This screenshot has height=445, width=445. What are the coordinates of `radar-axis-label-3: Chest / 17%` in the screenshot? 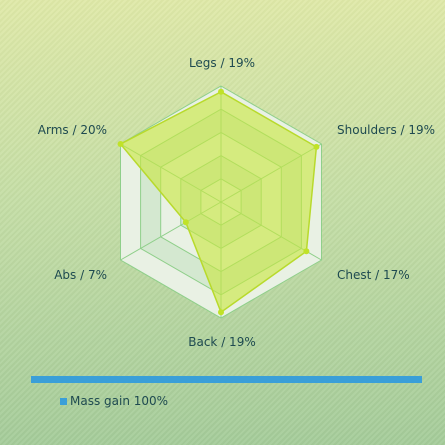 It's located at (373, 275).